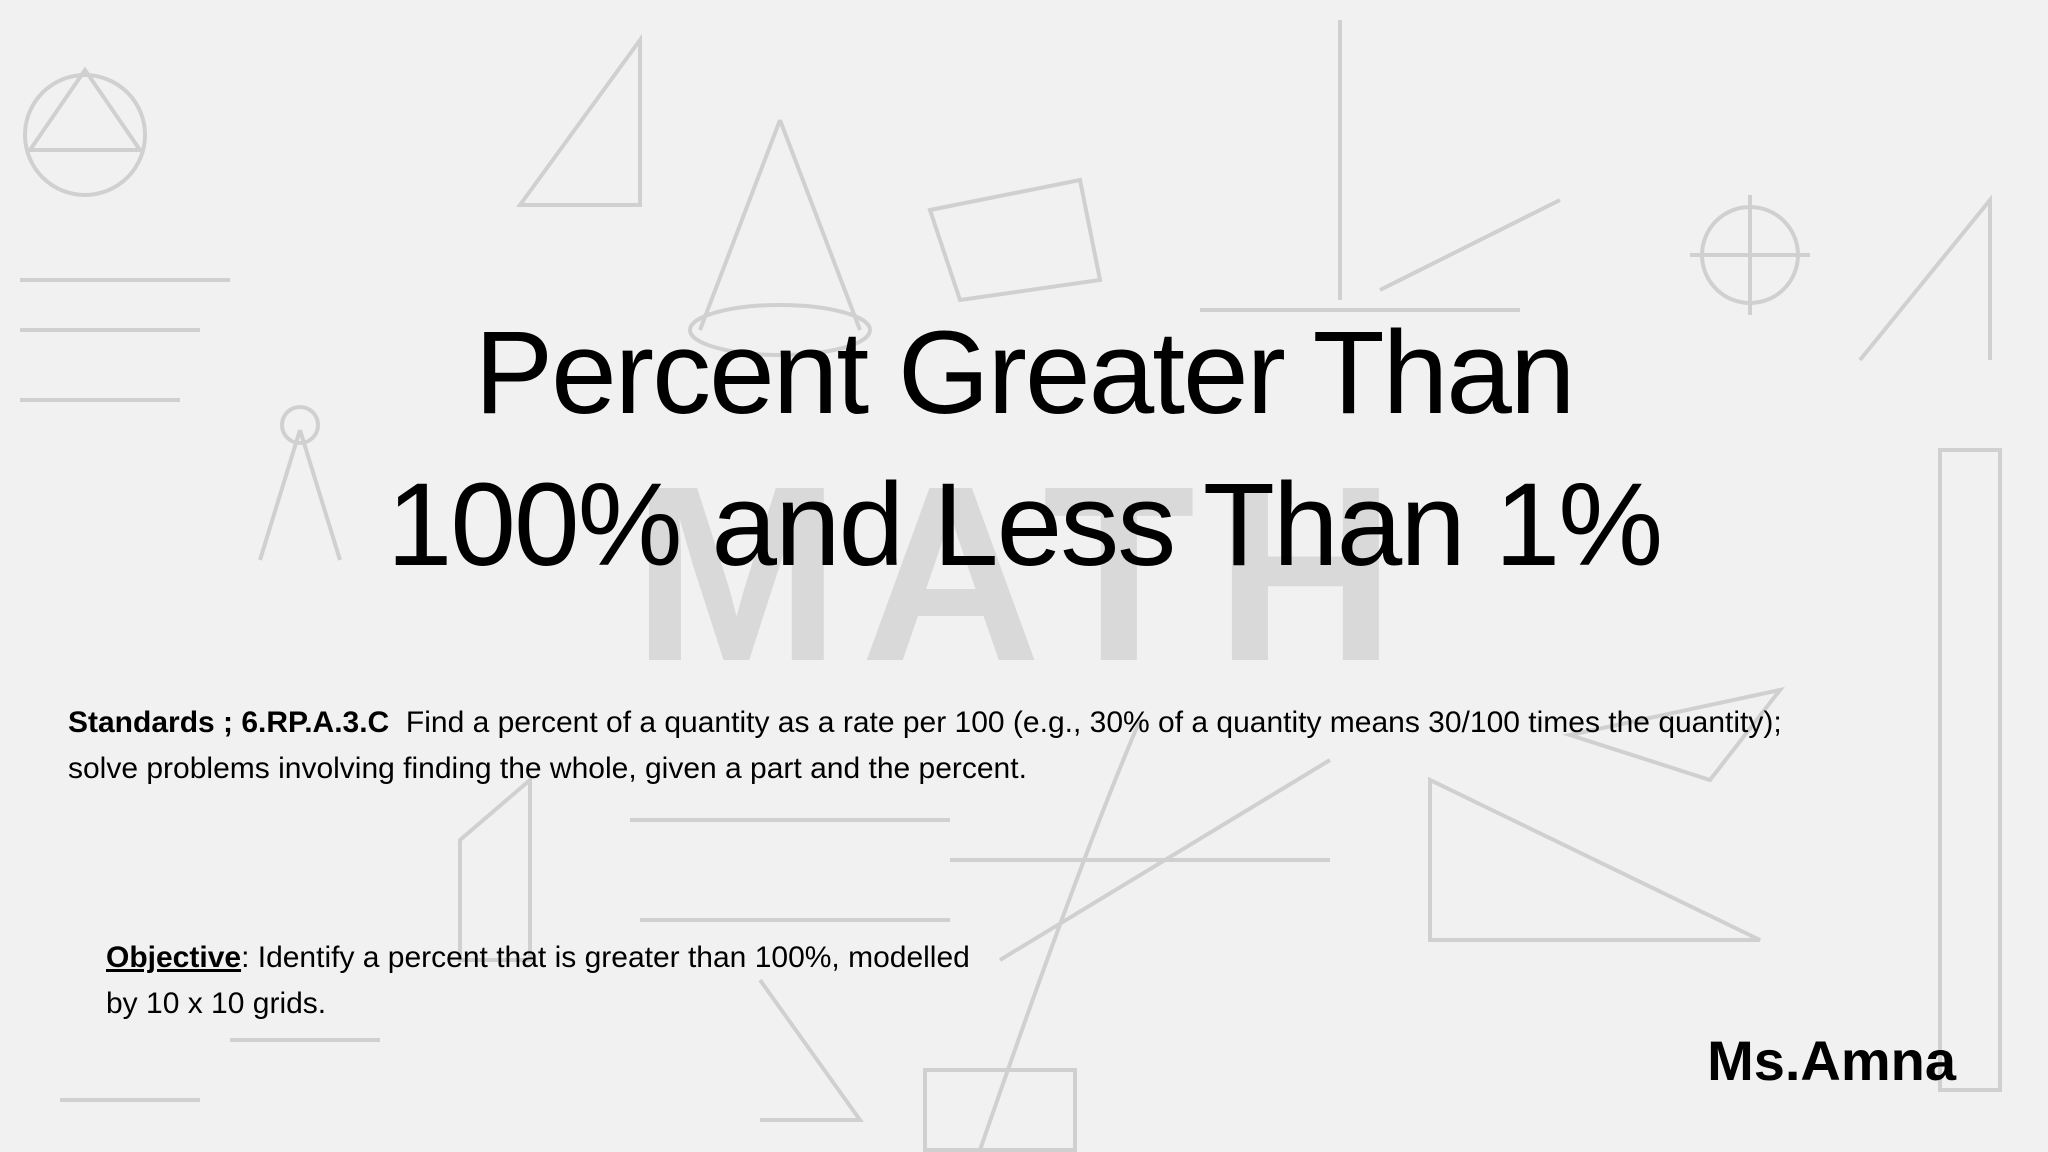 The width and height of the screenshot is (2048, 1152). Describe the element at coordinates (1831, 1060) in the screenshot. I see `author: Ms.Amna` at that location.